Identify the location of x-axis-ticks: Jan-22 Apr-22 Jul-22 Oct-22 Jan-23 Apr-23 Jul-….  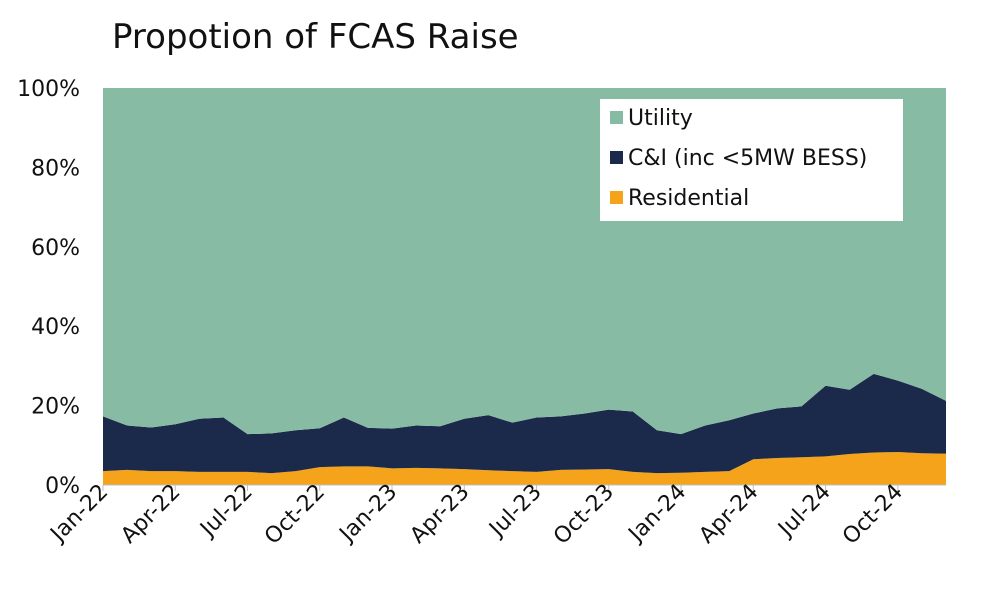
(495, 515).